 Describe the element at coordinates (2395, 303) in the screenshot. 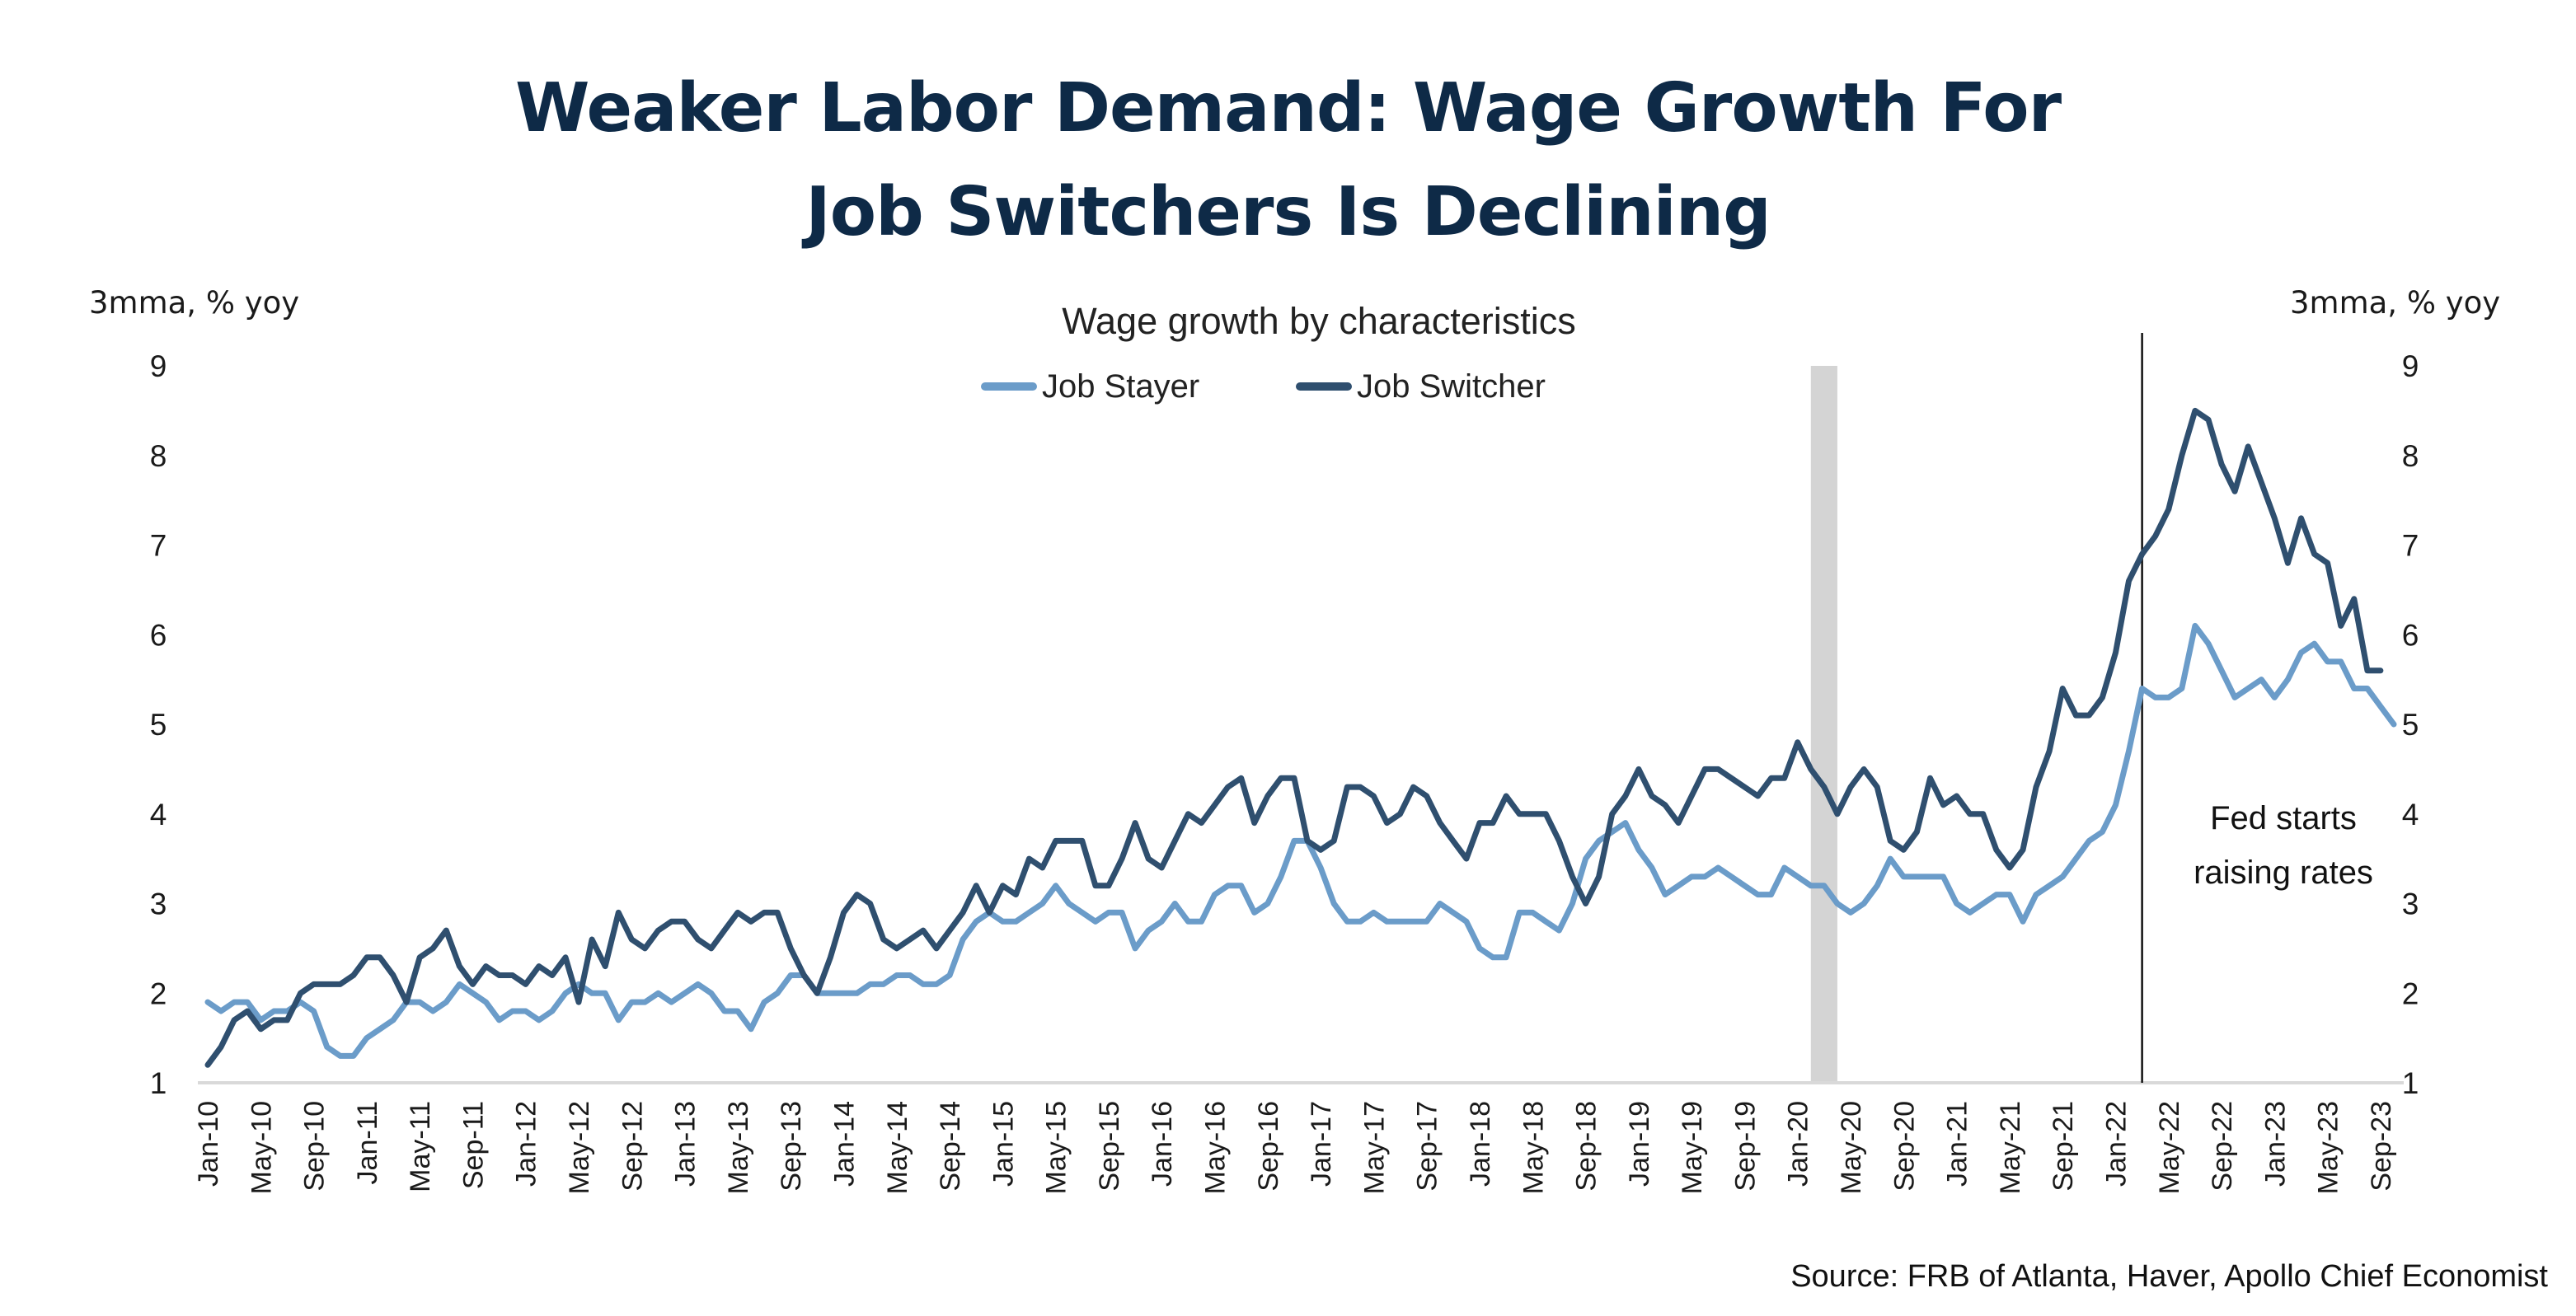

I see `right-axis-unit-label: 3mma, % yoy` at that location.